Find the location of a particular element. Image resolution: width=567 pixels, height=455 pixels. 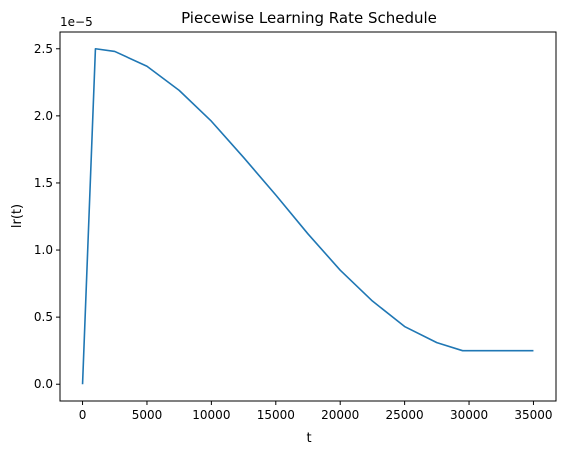

x-axis-label: t is located at coordinates (308, 438).